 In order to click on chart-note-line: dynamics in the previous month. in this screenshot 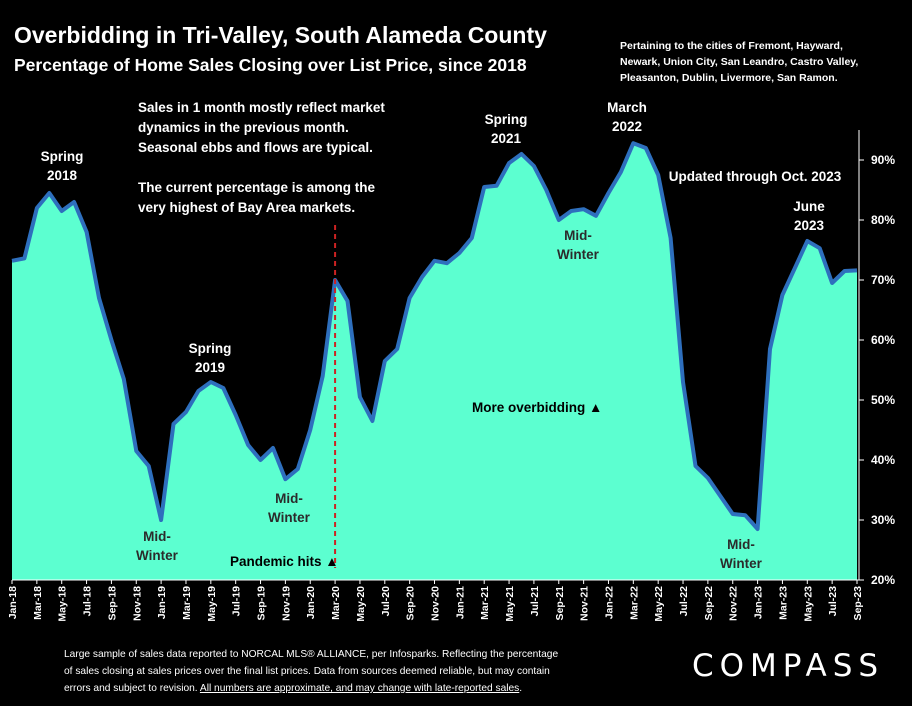, I will do `click(243, 127)`.